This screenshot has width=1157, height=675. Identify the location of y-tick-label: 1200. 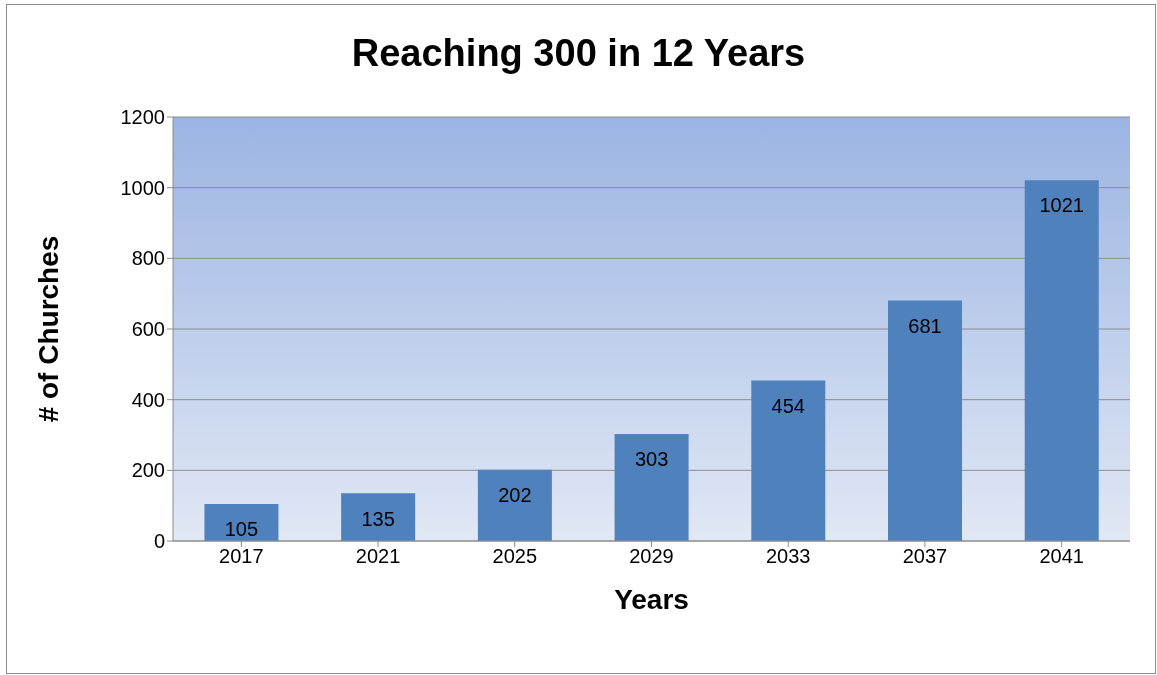
(142, 117).